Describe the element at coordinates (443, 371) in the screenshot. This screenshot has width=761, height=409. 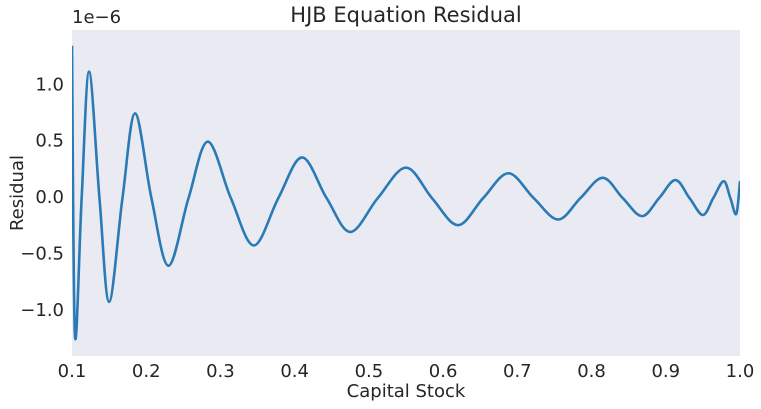
I see `x-tick-label: 0.6` at that location.